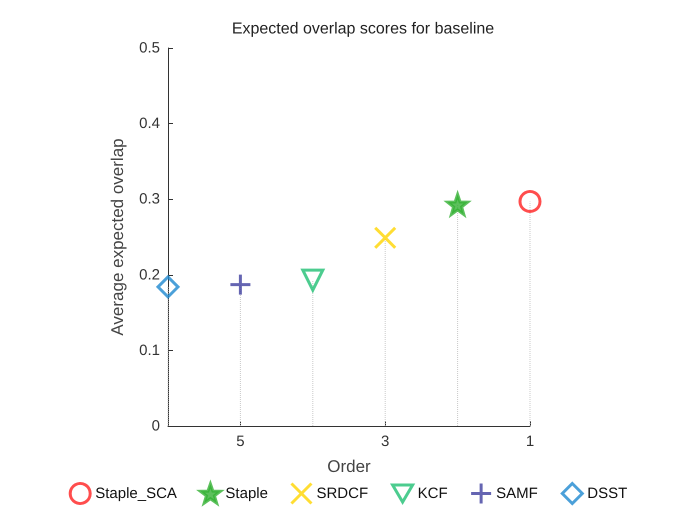  Describe the element at coordinates (149, 48) in the screenshot. I see `y-tick-label: 0.5` at that location.